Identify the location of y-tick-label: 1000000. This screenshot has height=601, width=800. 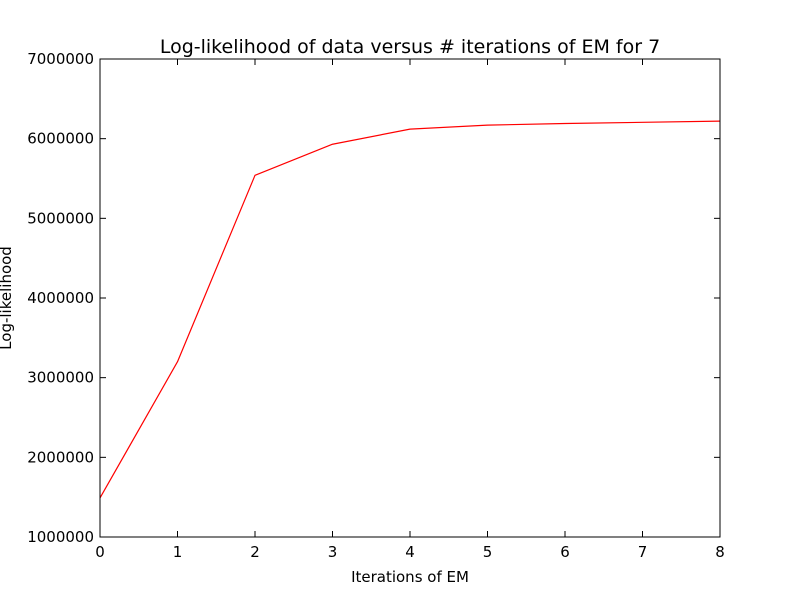
(60, 537).